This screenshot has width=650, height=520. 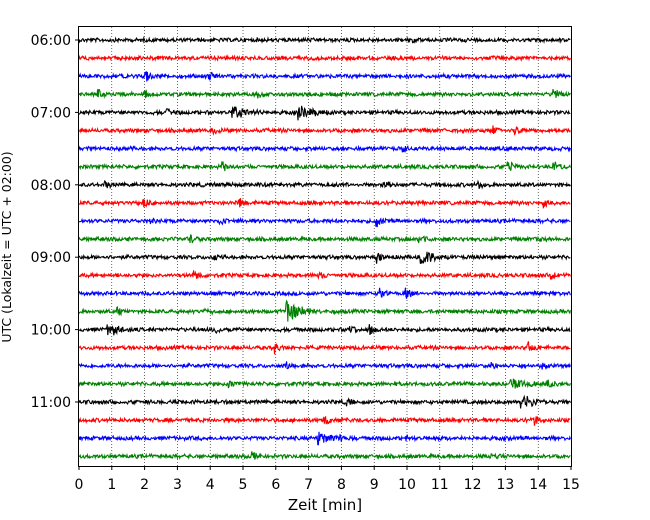 What do you see at coordinates (341, 485) in the screenshot?
I see `x-tick-label: 8` at bounding box center [341, 485].